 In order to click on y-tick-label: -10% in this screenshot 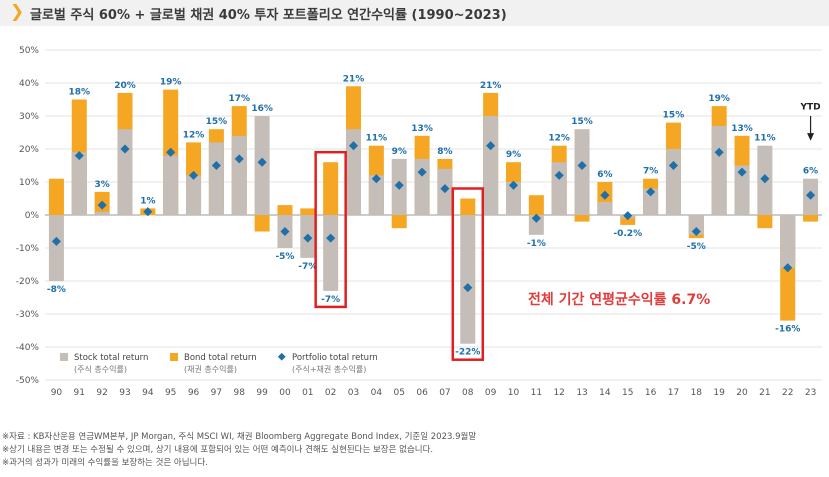, I will do `click(28, 249)`.